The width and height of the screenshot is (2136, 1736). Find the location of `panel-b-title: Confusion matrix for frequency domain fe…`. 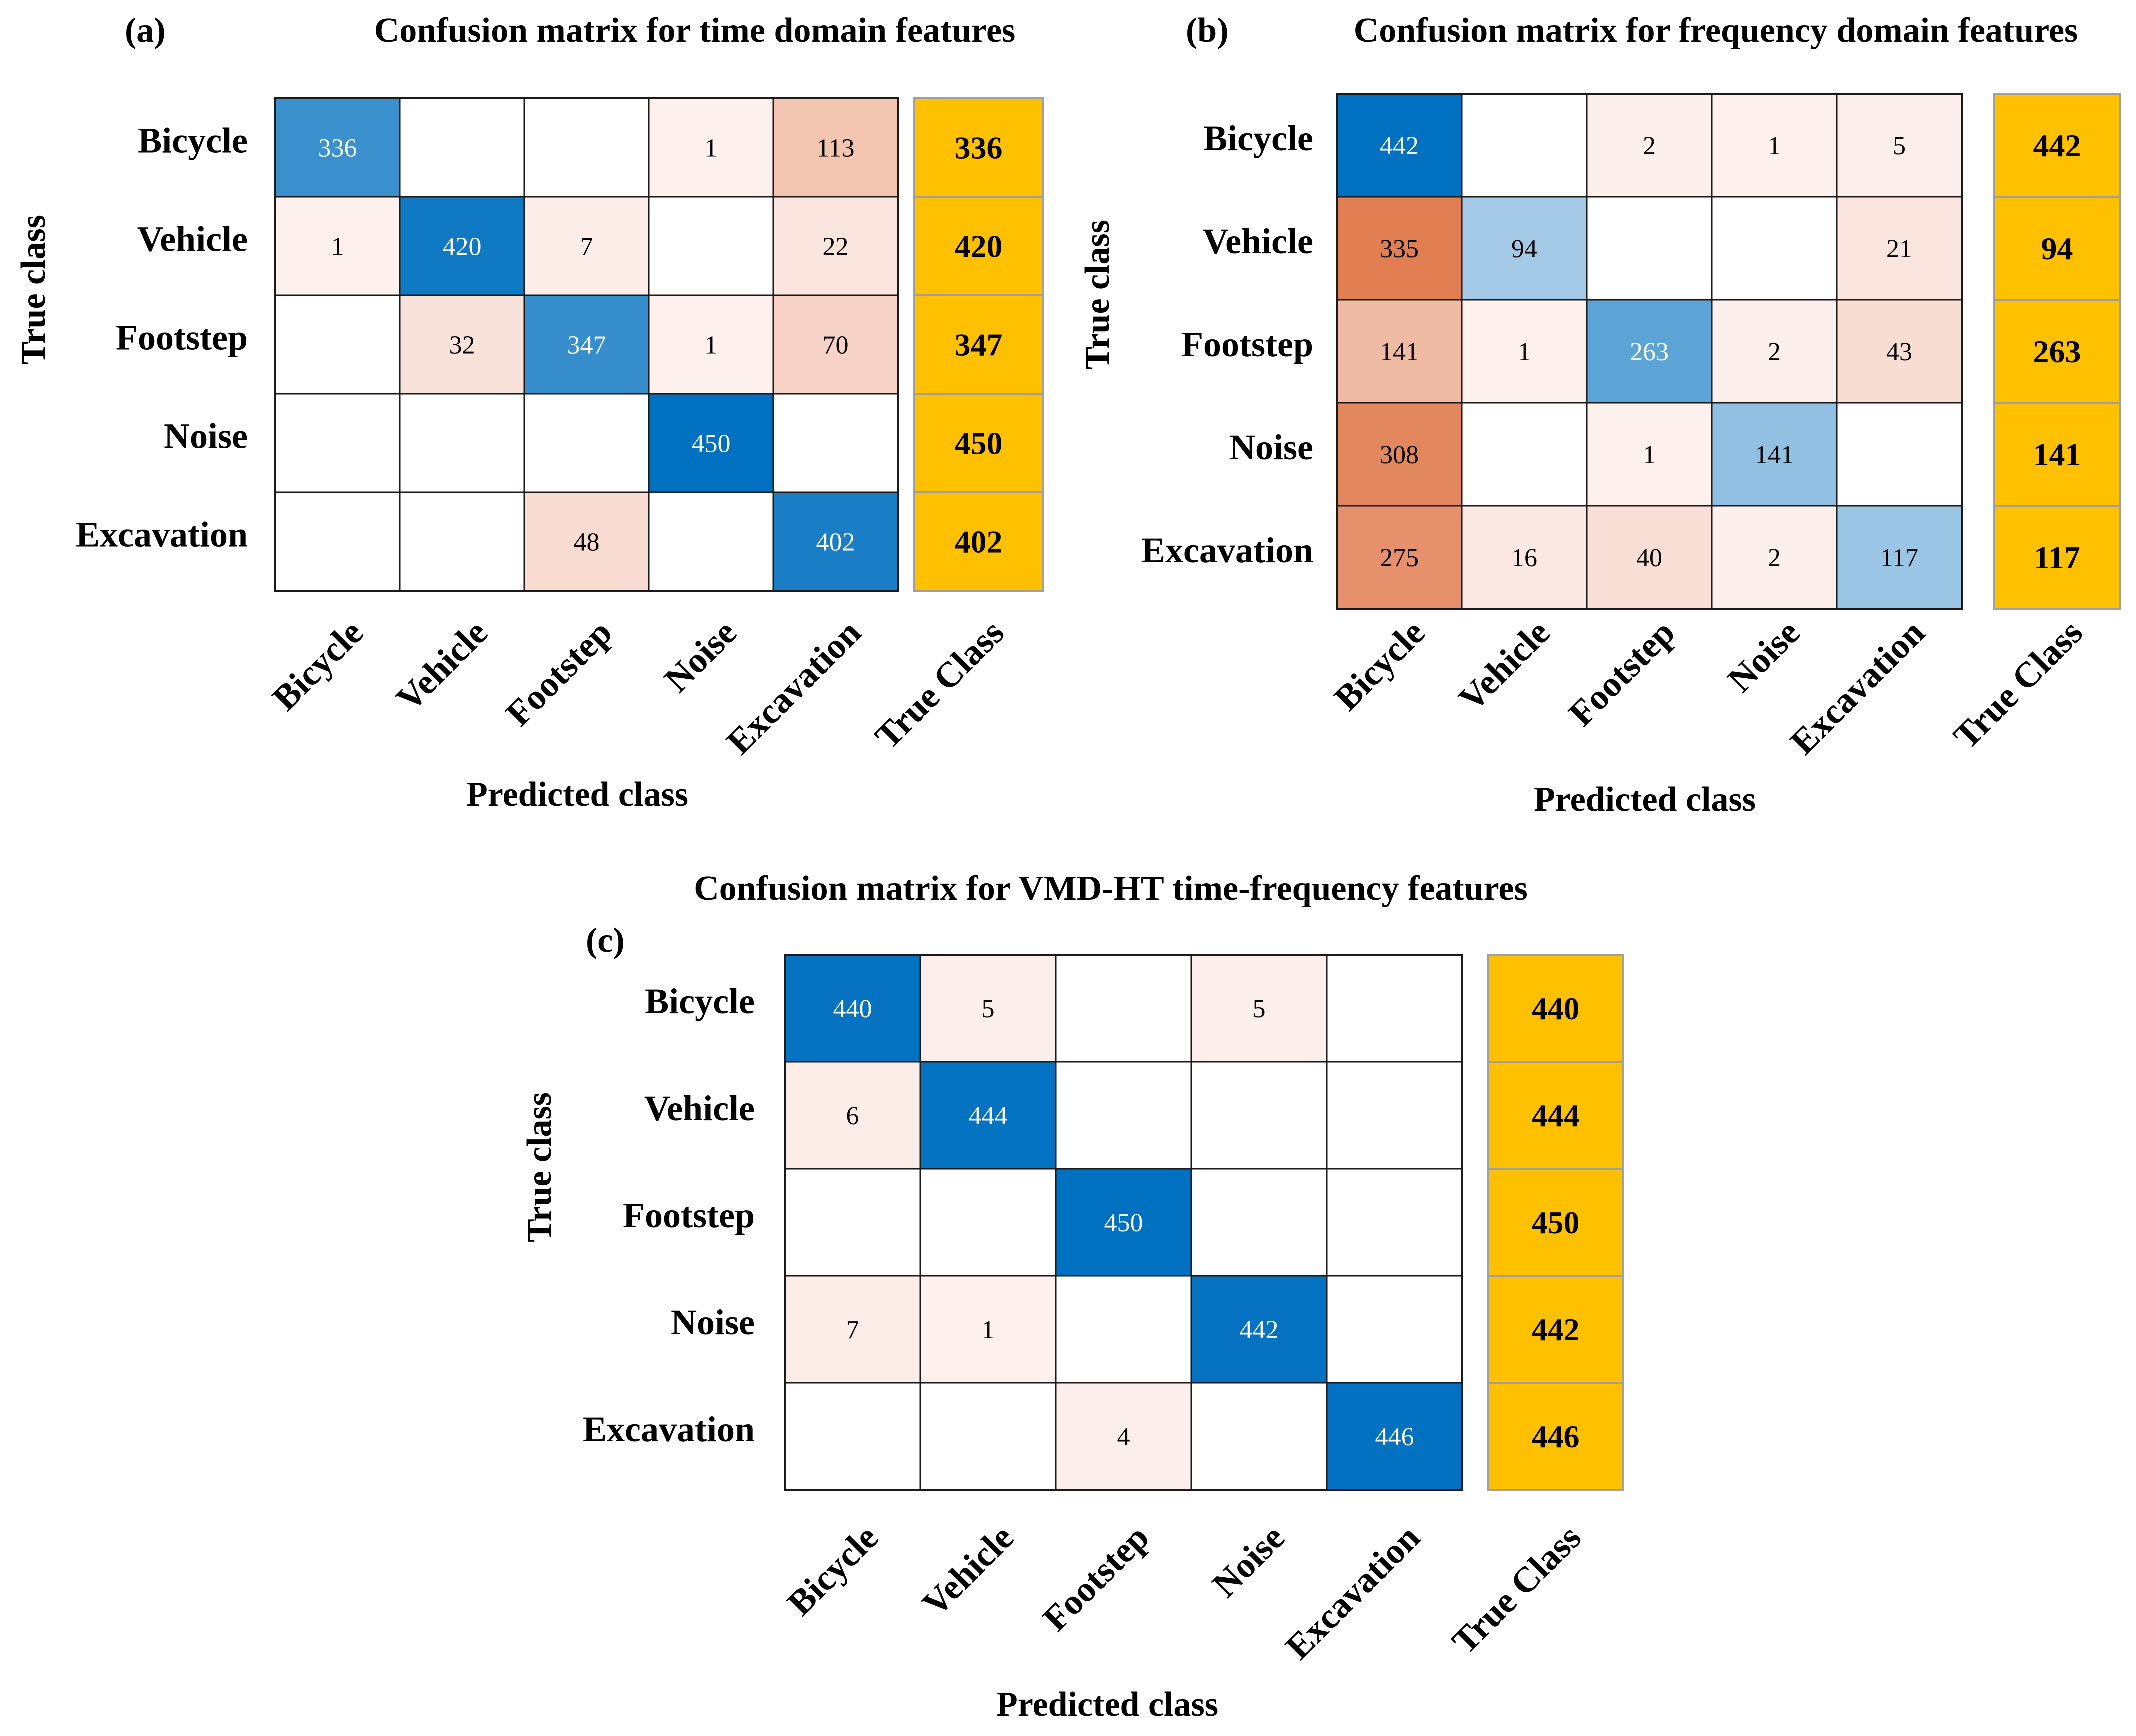

panel-b-title: Confusion matrix for frequency domain fe… is located at coordinates (1716, 30).